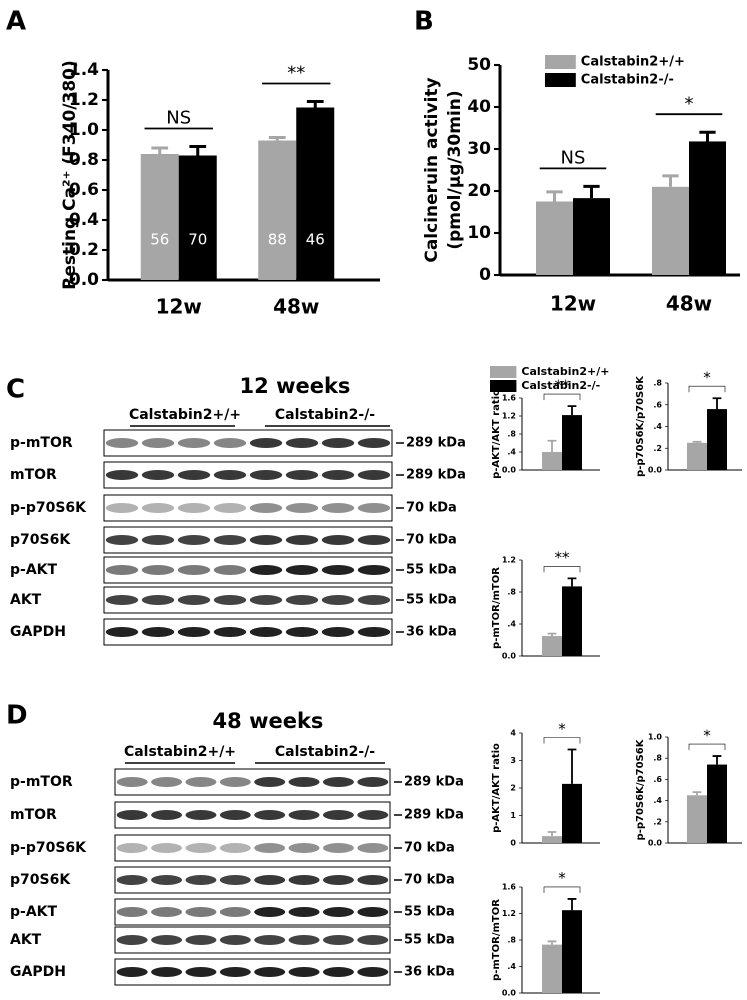 Image resolution: width=747 pixels, height=1000 pixels. I want to click on panel-label: D, so click(17, 716).